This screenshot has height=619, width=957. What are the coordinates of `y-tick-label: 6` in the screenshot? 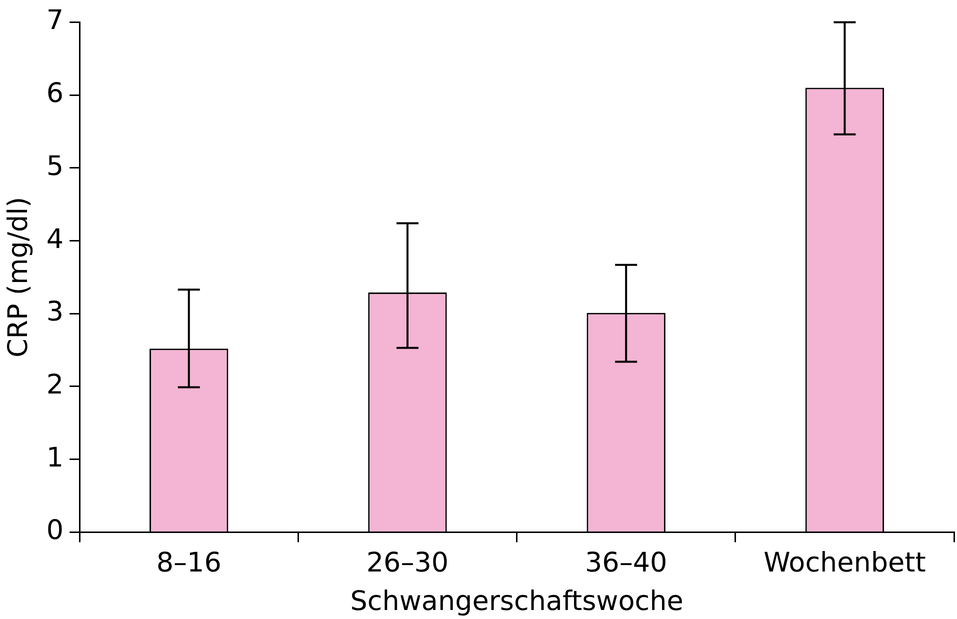 It's located at (55, 94).